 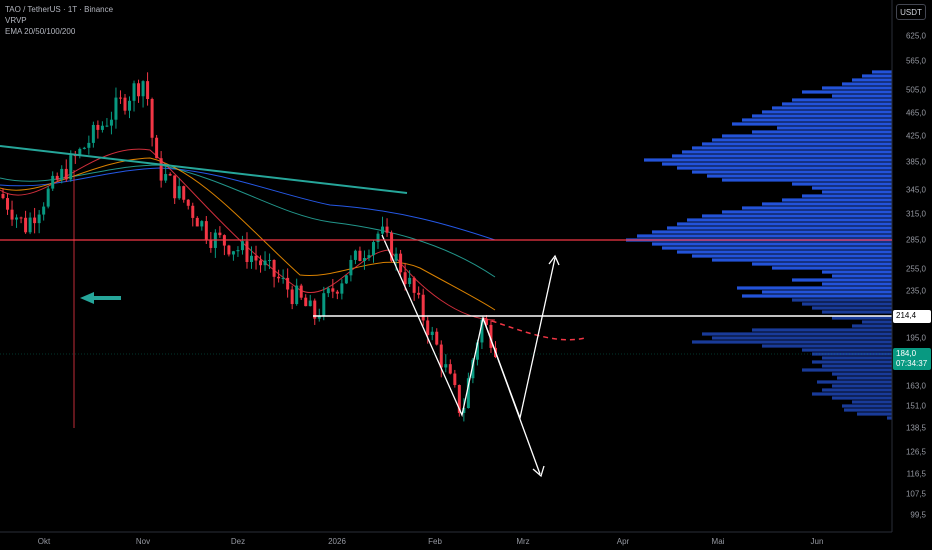 What do you see at coordinates (523, 541) in the screenshot?
I see `time-tick: Mrz` at bounding box center [523, 541].